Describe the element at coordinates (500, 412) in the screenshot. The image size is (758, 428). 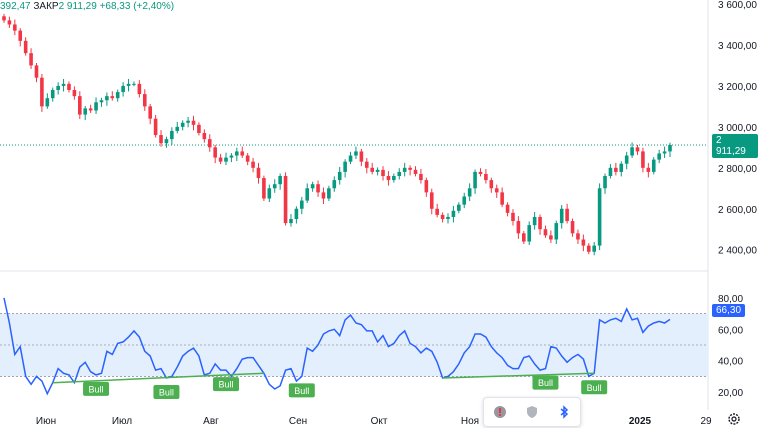
I see `alert-icon` at that location.